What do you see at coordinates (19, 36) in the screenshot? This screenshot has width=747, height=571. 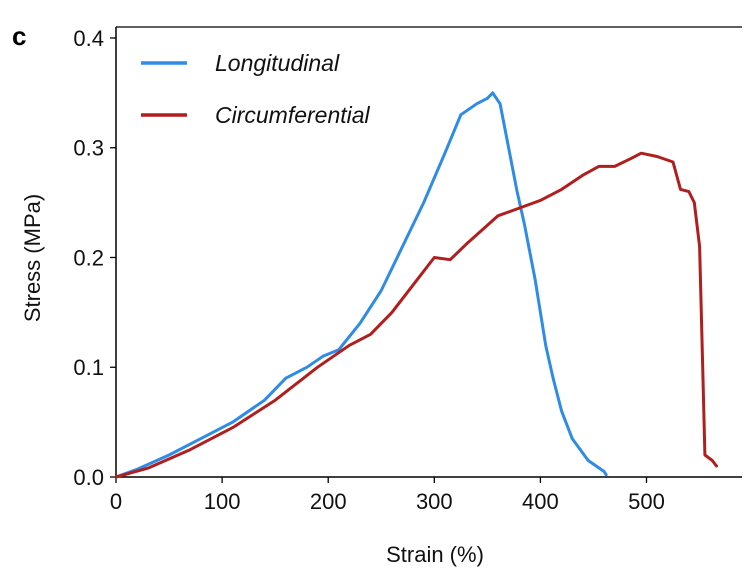 I see `panel-label: c` at bounding box center [19, 36].